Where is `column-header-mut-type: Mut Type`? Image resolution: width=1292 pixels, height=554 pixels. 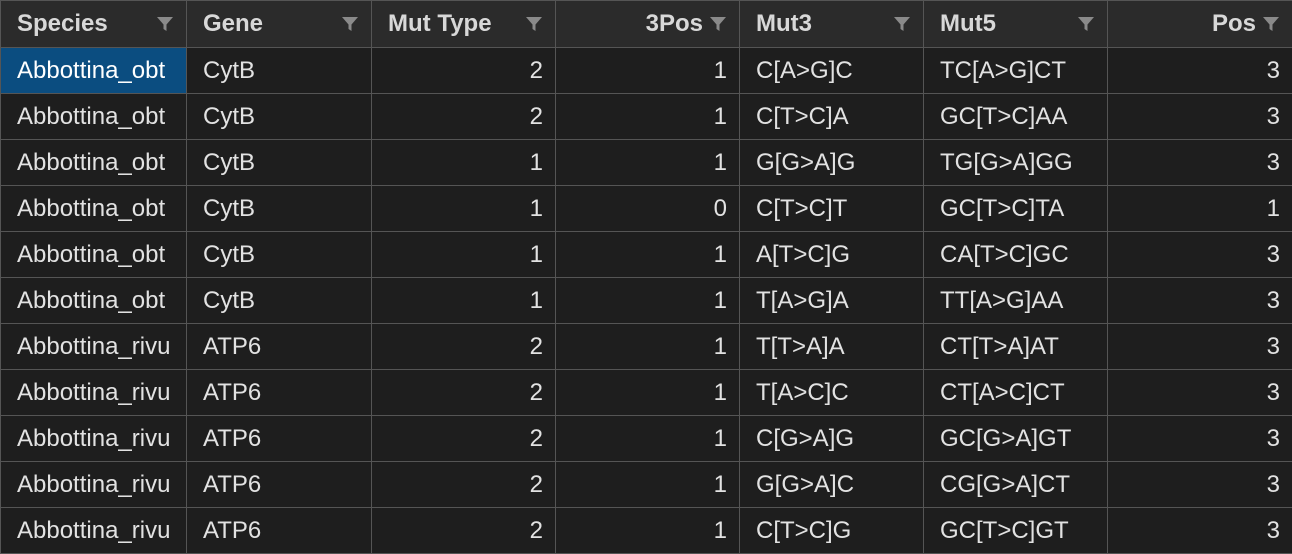 column-header-mut-type: Mut Type is located at coordinates (463, 24).